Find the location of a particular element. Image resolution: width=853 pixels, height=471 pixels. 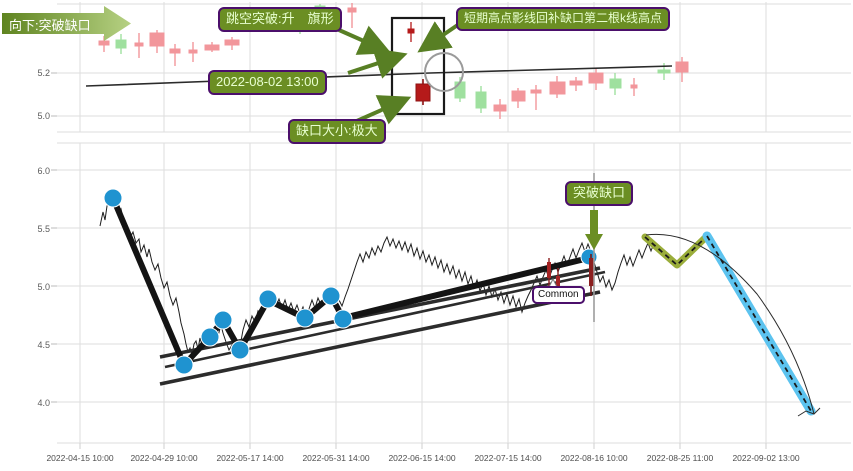

forecast-down-line is located at coordinates (759, 323).